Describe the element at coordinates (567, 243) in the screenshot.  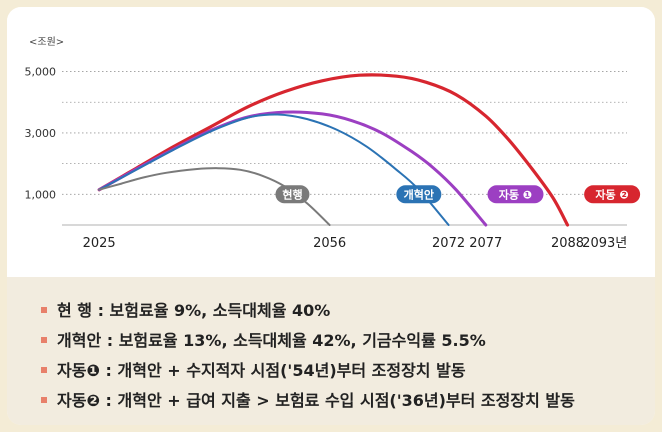
I see `x-tick-label: 2088` at that location.